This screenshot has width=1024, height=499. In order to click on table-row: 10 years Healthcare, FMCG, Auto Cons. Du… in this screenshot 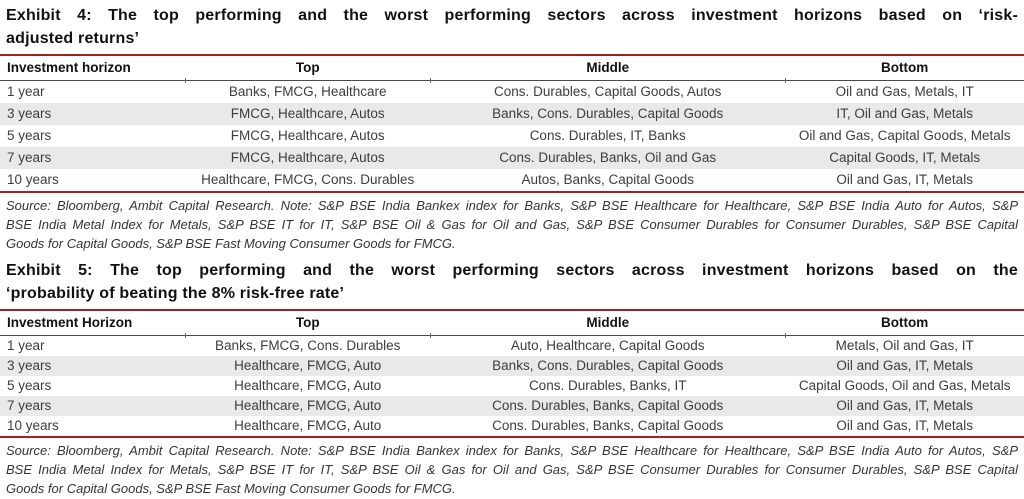, I will do `click(512, 426)`.